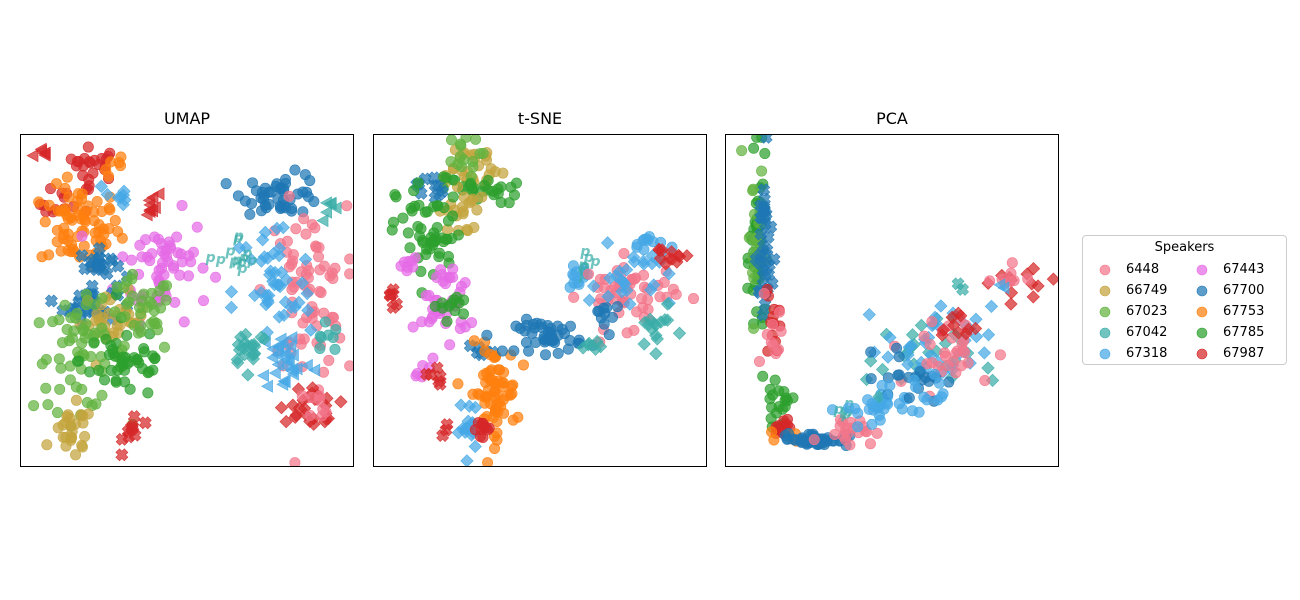  Describe the element at coordinates (1143, 269) in the screenshot. I see `legend-label: 6448` at that location.